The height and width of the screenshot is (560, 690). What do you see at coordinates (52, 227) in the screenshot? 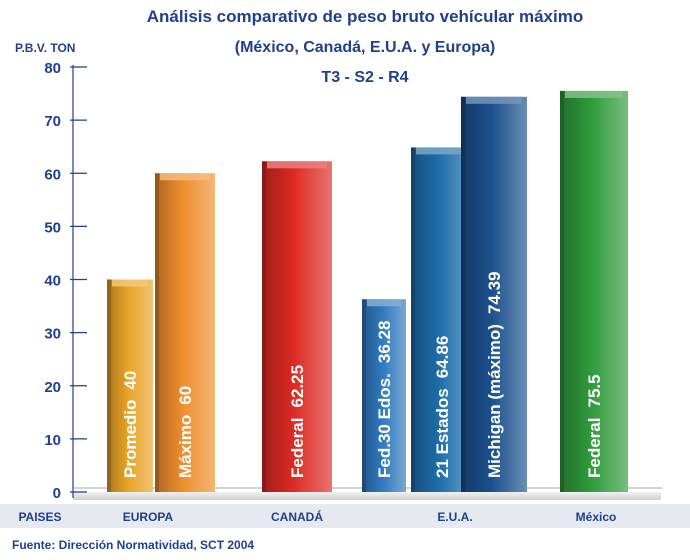
I see `y-tick-label: 50` at bounding box center [52, 227].